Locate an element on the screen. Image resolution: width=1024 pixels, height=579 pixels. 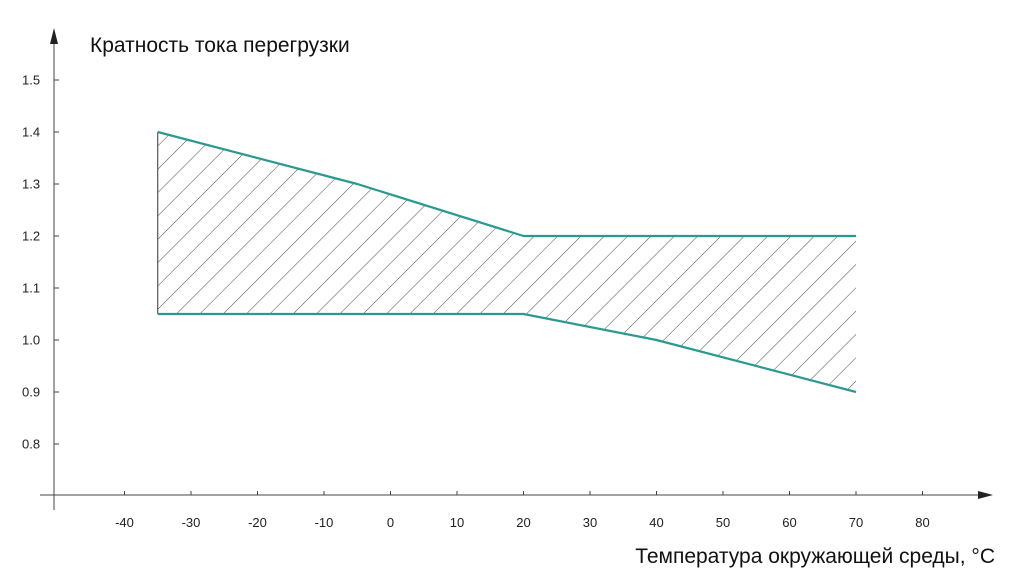
x-tick-label: -30 is located at coordinates (191, 522).